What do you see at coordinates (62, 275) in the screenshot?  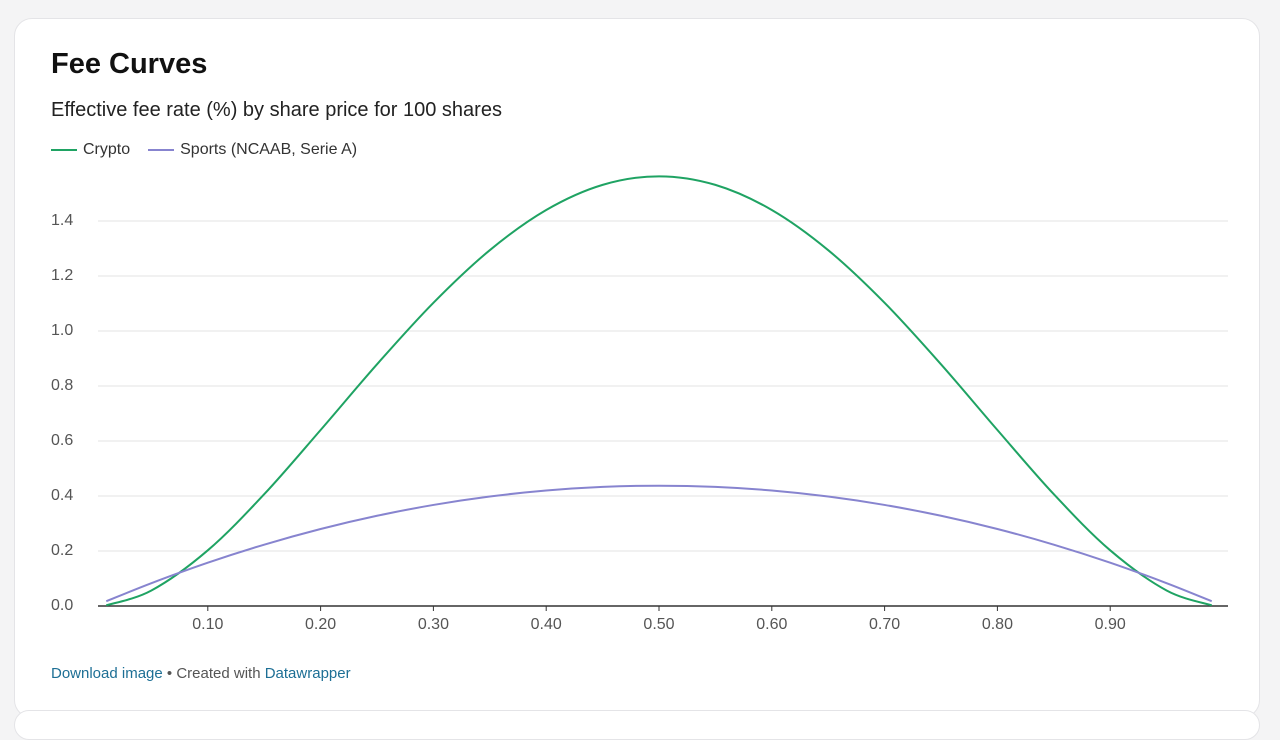 I see `y-tick-label: 1.2` at bounding box center [62, 275].